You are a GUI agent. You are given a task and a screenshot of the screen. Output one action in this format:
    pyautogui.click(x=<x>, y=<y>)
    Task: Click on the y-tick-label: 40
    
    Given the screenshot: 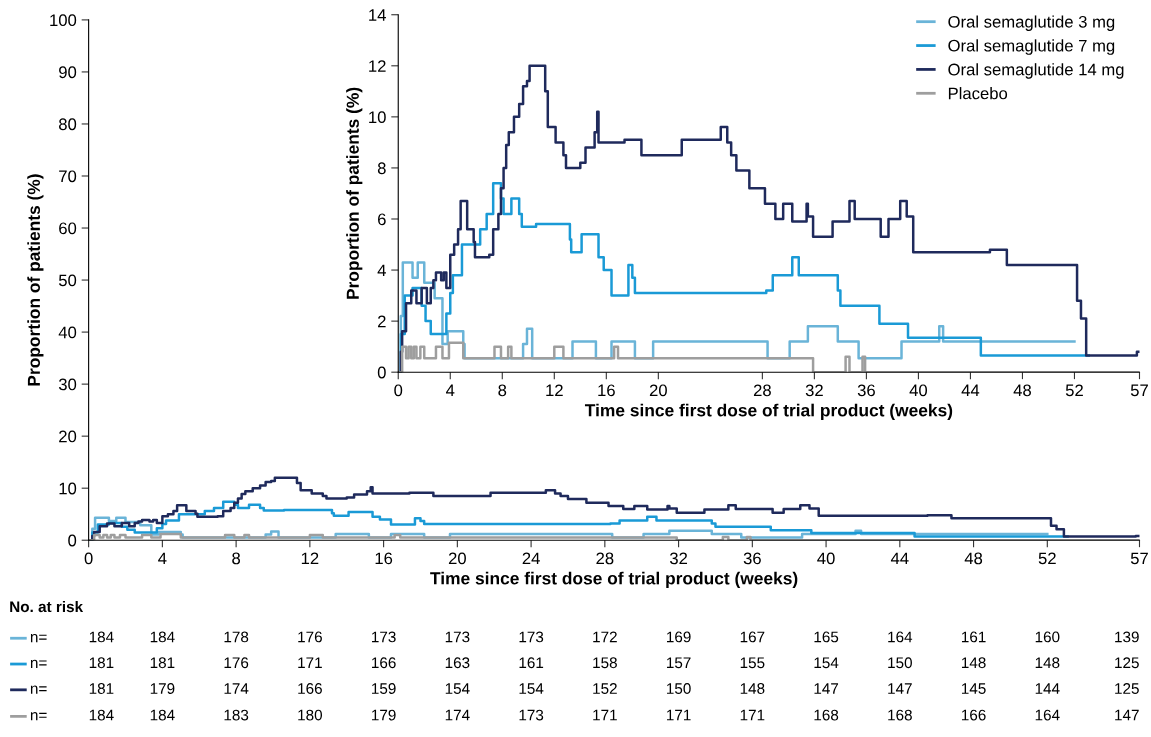 What is the action you would take?
    pyautogui.click(x=67, y=332)
    